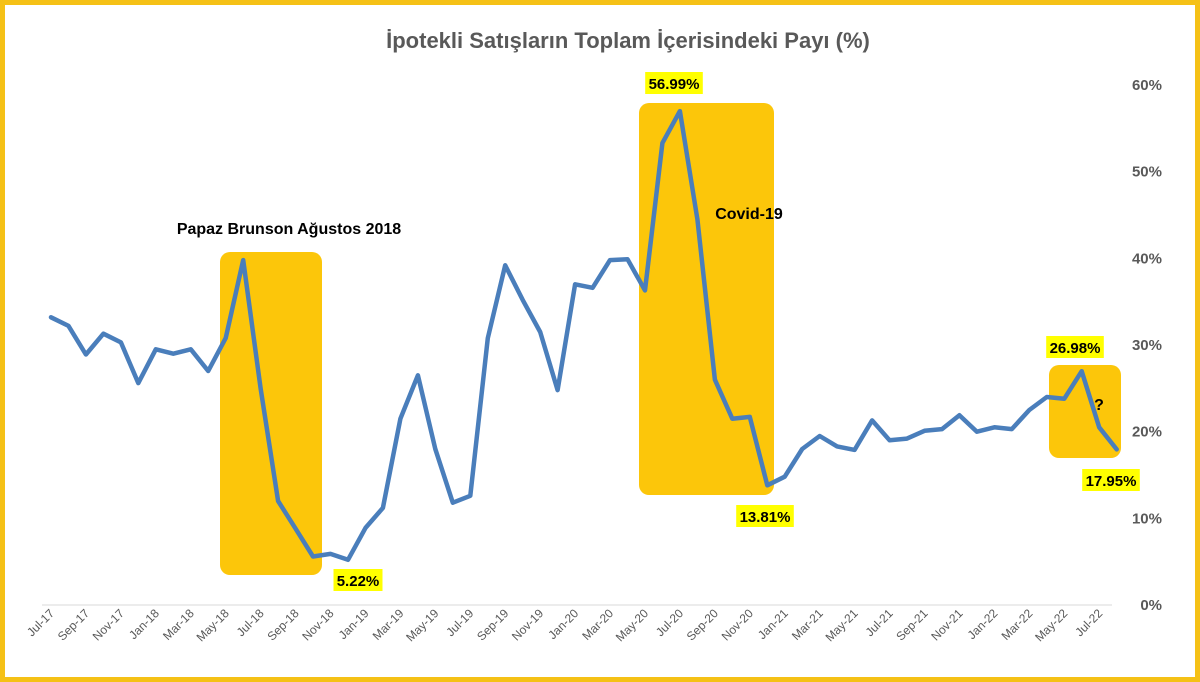  Describe the element at coordinates (879, 622) in the screenshot. I see `x-tick-label: Jul-21` at that location.